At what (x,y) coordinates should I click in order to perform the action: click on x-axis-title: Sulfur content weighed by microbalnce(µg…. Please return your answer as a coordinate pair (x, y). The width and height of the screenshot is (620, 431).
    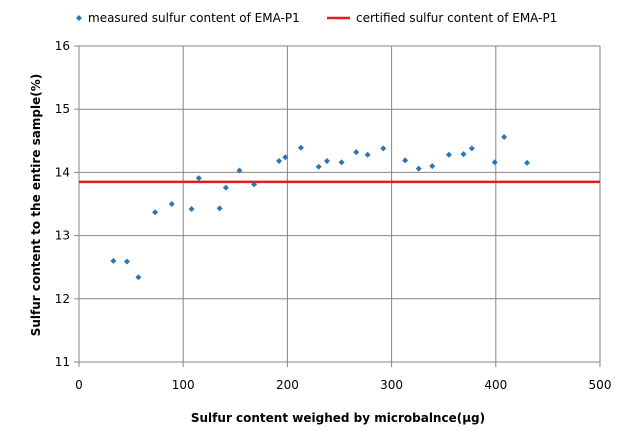
    Looking at the image, I should click on (338, 418).